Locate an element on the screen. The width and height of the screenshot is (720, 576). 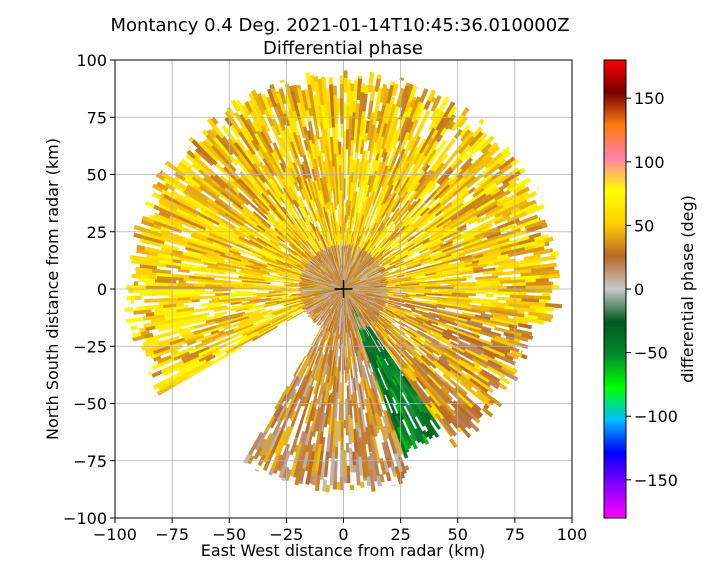
x-tick-label: −75 is located at coordinates (172, 534).